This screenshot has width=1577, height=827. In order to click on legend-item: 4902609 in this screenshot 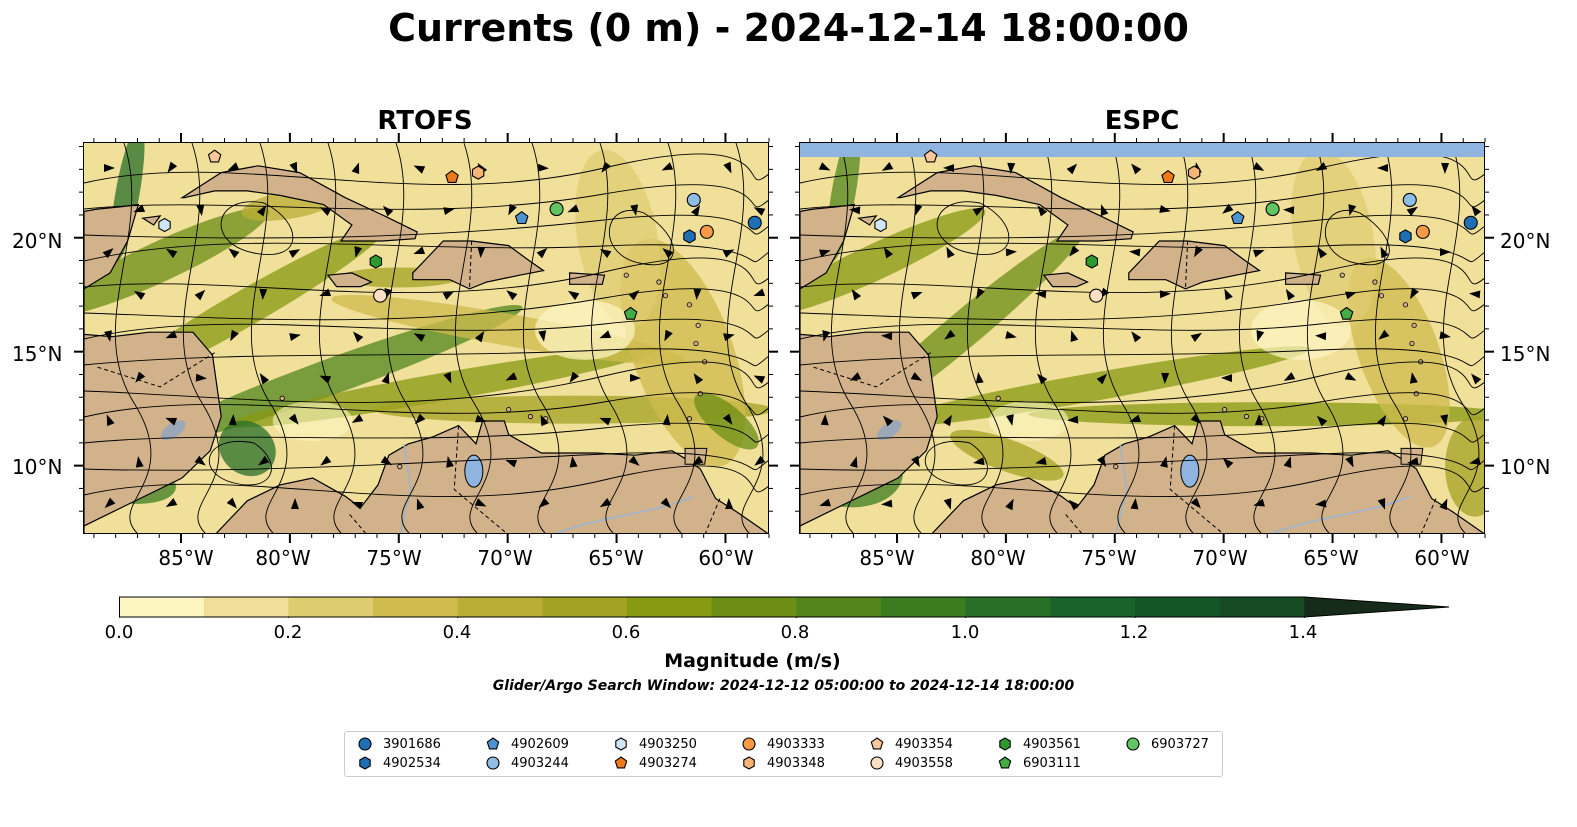, I will do `click(527, 744)`.